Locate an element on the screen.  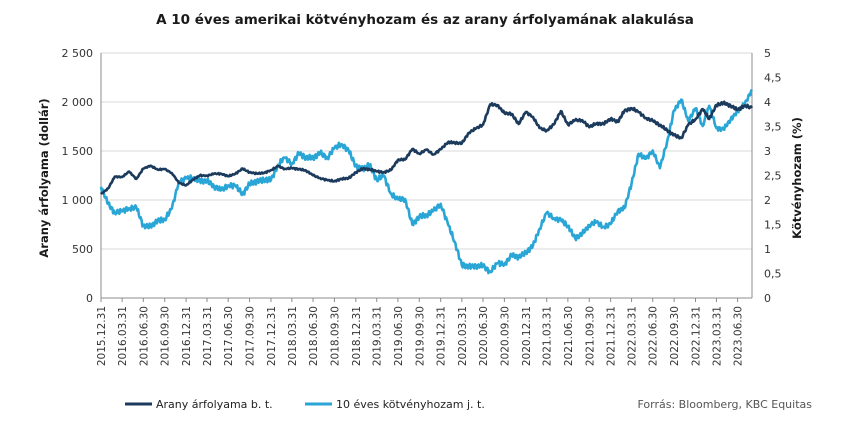
x-tick-label: 2016.09.30 is located at coordinates (166, 336).